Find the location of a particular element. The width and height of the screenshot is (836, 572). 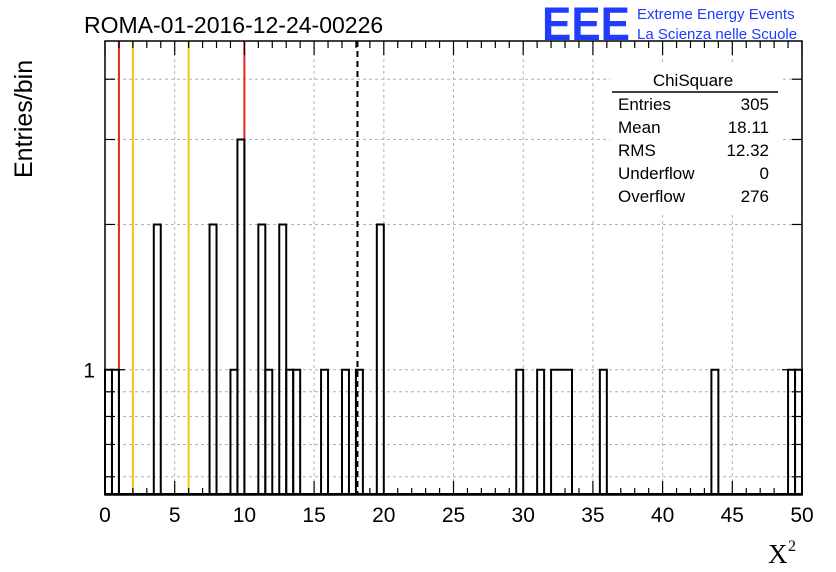

x-axis-label-main: X is located at coordinates (778, 554).